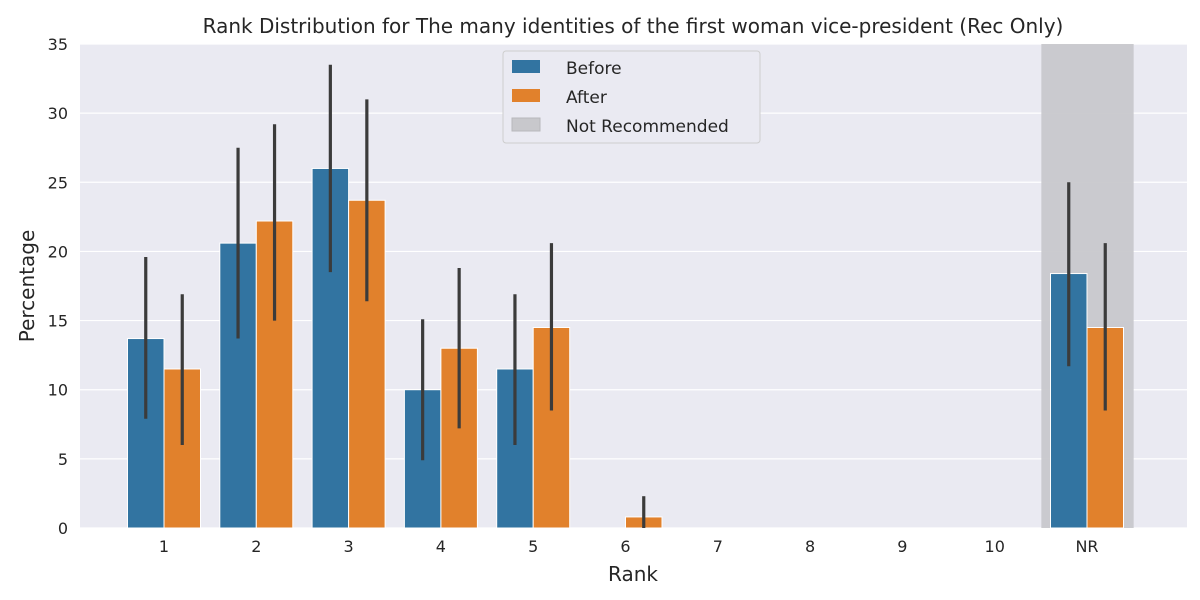 Image resolution: width=1200 pixels, height=600 pixels. Describe the element at coordinates (58, 390) in the screenshot. I see `y-tick-label: 10` at that location.